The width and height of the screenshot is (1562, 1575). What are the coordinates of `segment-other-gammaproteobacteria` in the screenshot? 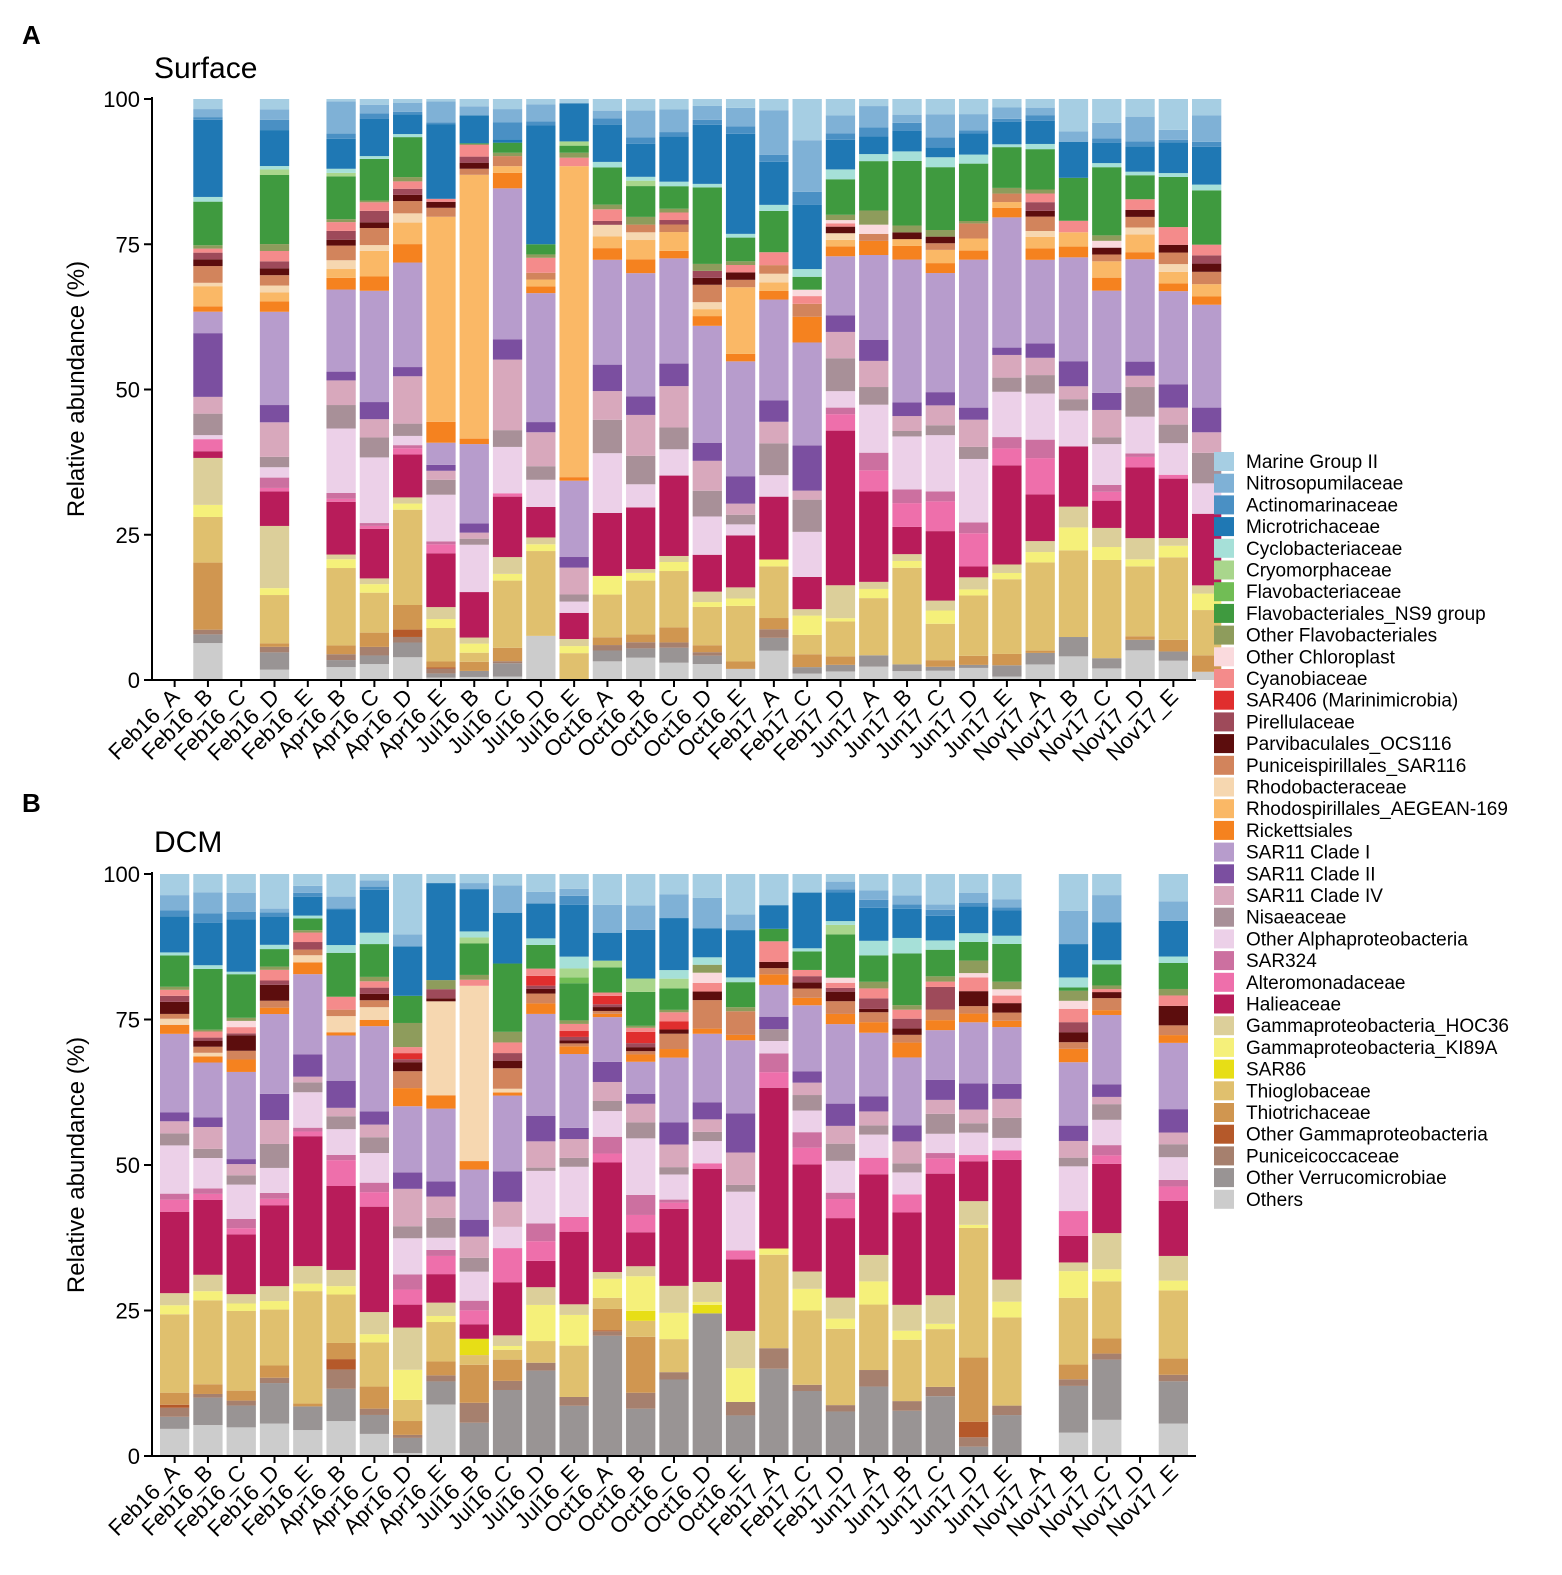 It's located at (973, 1429).